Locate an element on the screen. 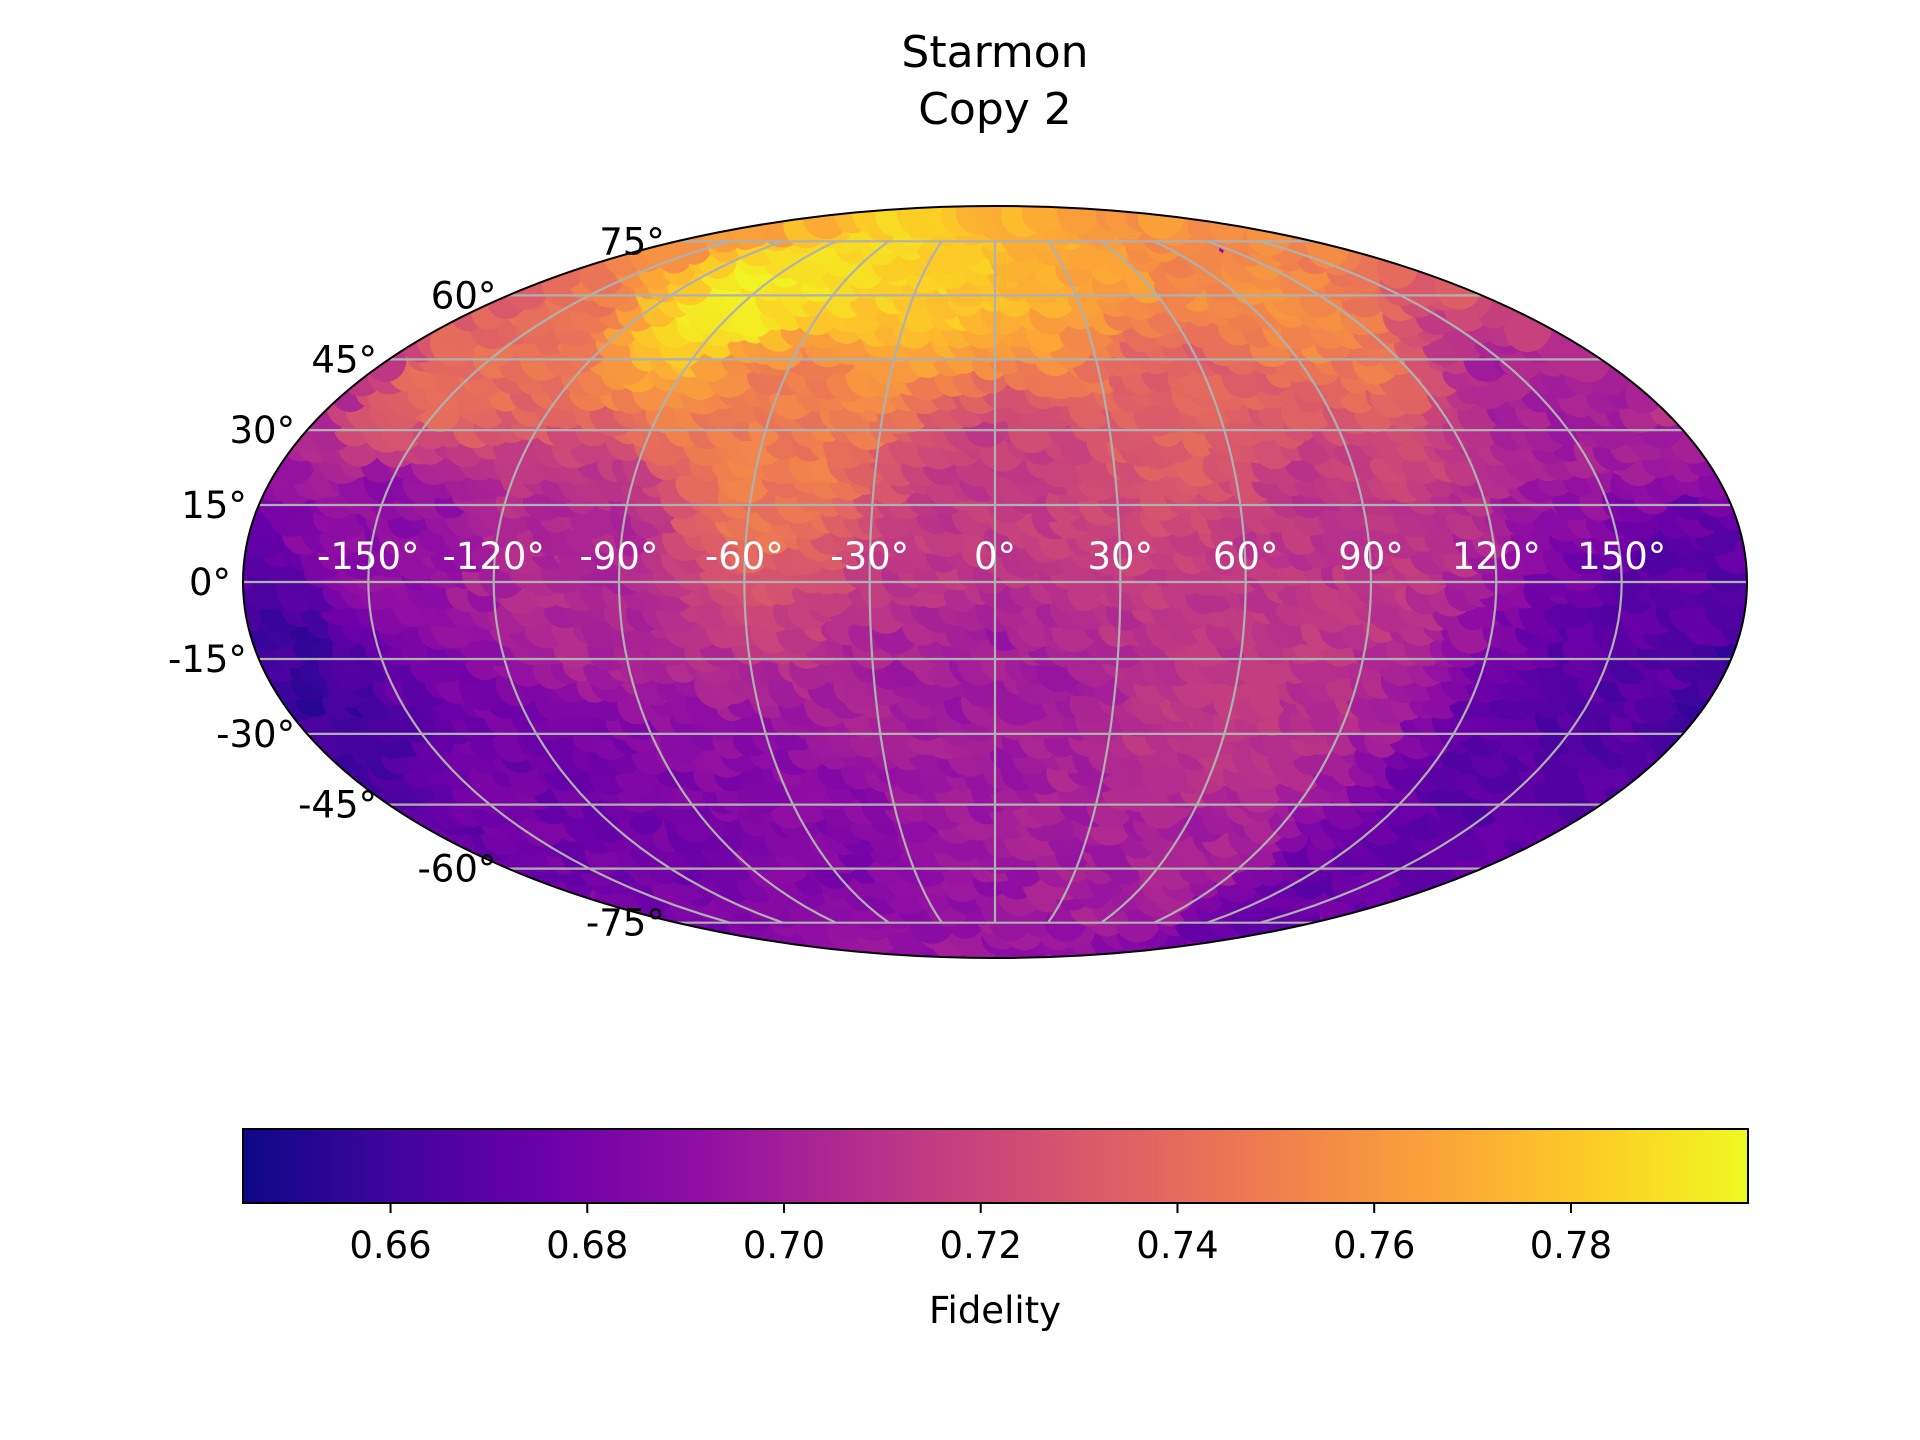  colorbar-ticks: 0.66 0.68 0.70 0.72 0.74 0.76 0.78 is located at coordinates (980, 1235).